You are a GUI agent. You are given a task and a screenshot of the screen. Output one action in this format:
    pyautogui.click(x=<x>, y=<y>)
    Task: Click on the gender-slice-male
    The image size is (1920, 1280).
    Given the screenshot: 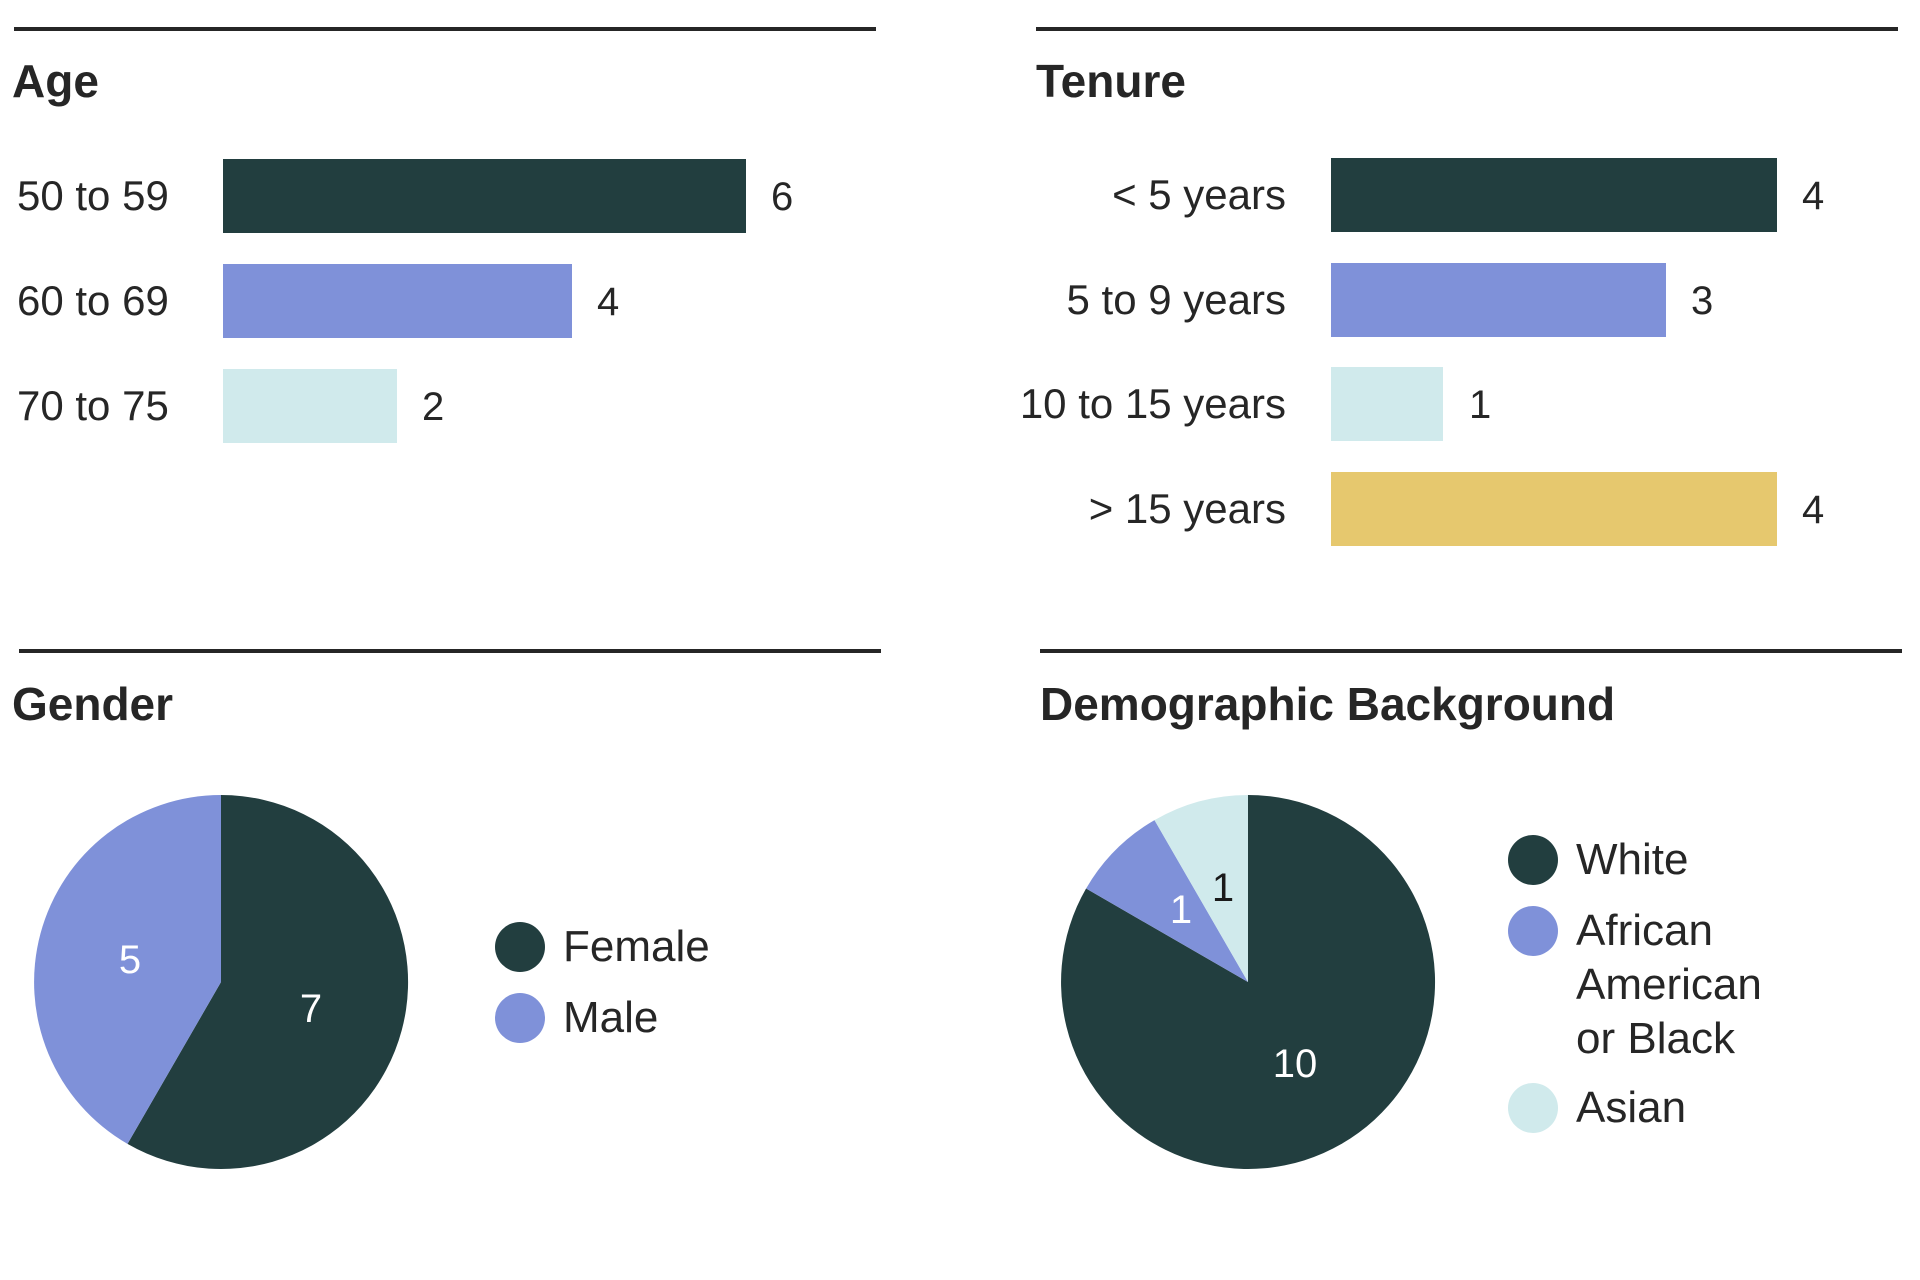 What is the action you would take?
    pyautogui.click(x=127, y=969)
    